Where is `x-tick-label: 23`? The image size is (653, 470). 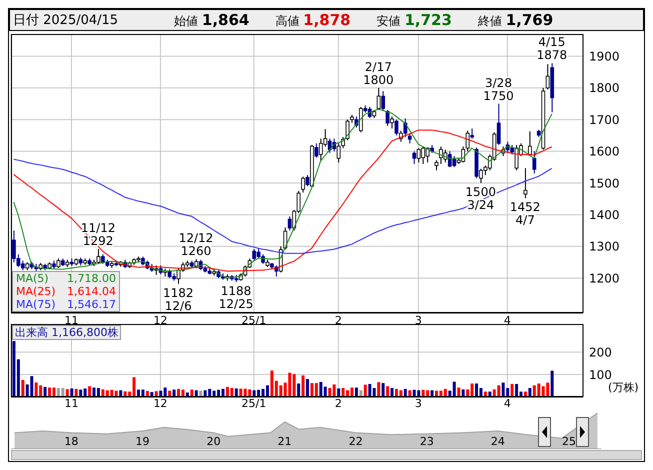 x-tick-label: 23 is located at coordinates (427, 441).